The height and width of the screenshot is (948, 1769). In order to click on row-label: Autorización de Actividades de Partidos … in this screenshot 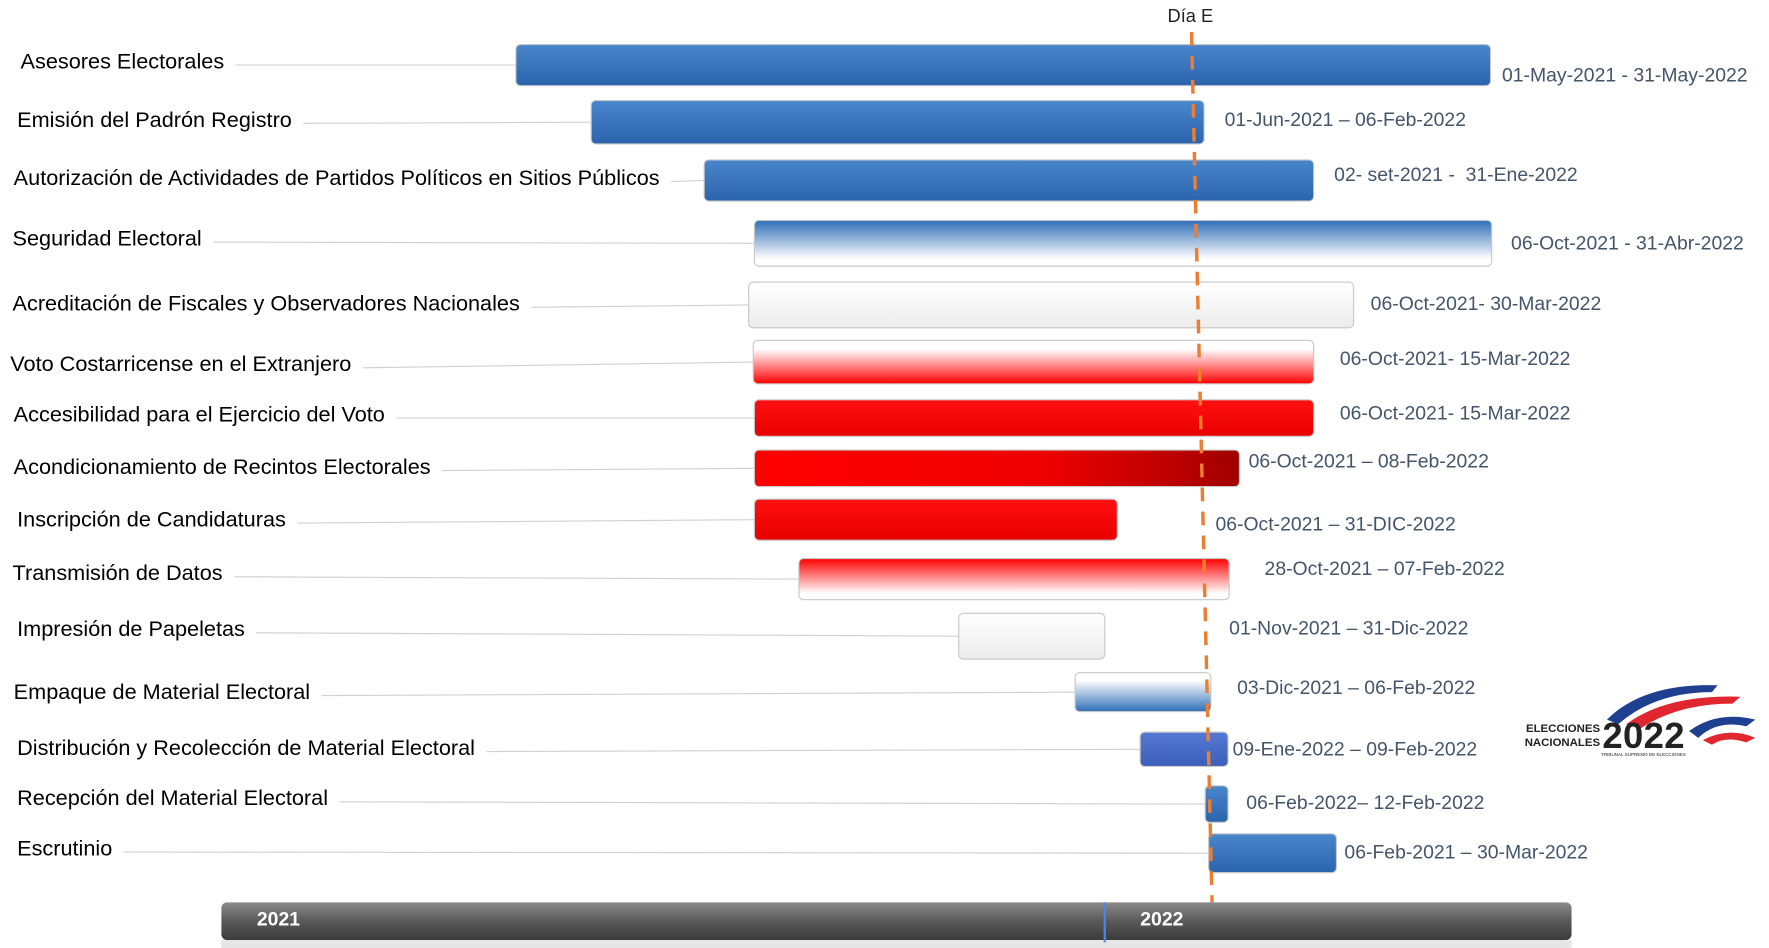, I will do `click(337, 177)`.